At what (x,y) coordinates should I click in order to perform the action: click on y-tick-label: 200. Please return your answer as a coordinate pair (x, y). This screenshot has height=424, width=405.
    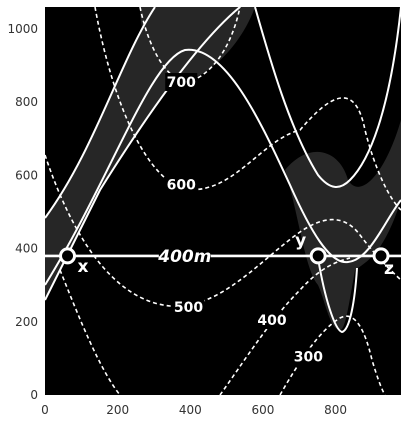
    Looking at the image, I should click on (26, 322).